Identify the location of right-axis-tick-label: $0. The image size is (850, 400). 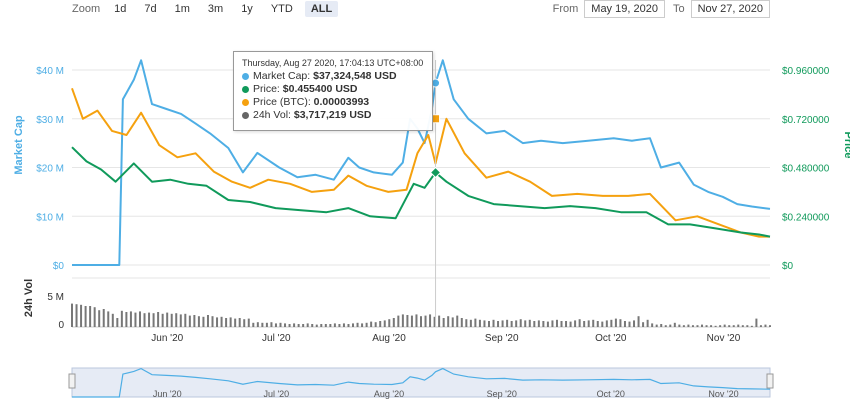
(788, 266).